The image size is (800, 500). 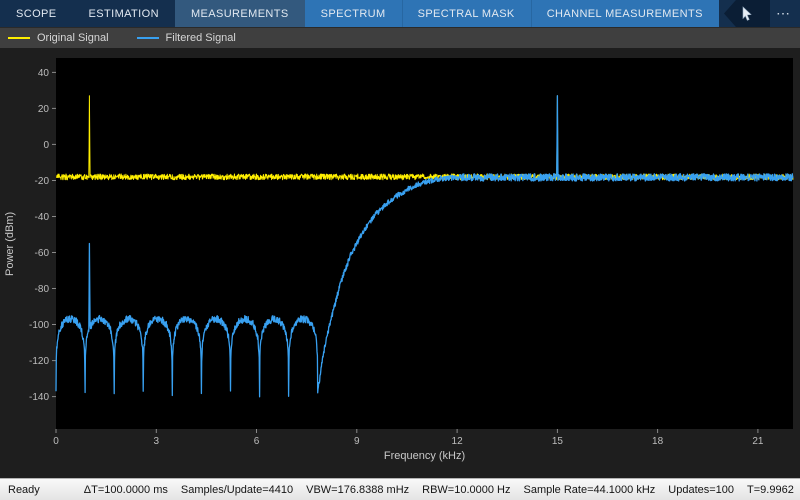 I want to click on y-tick-label: 40, so click(x=44, y=73).